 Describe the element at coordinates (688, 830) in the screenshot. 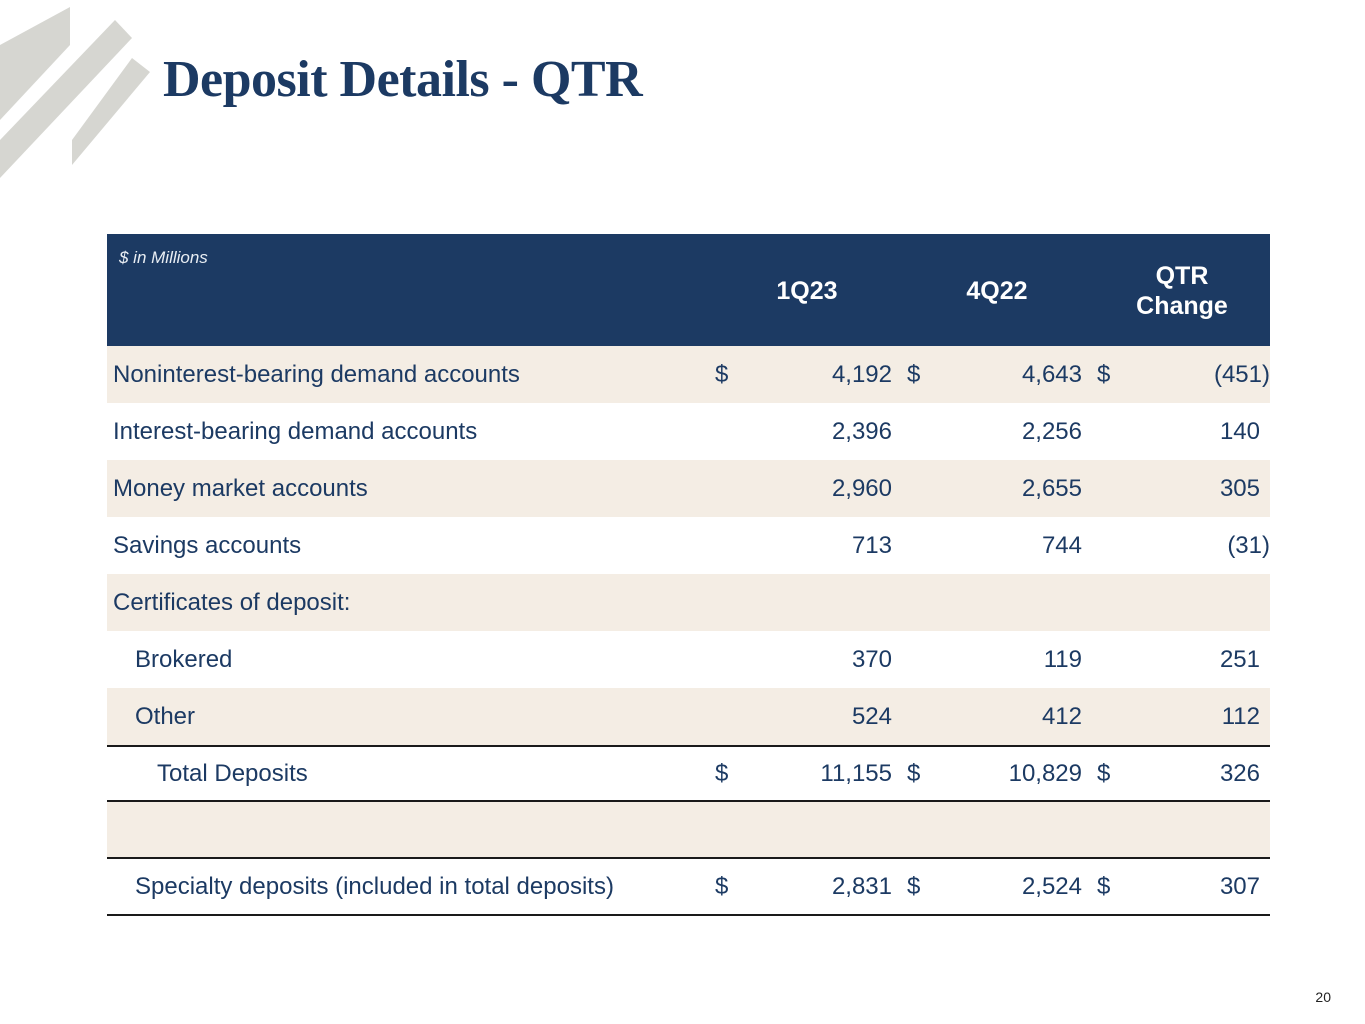

I see `table-row-spacer` at that location.